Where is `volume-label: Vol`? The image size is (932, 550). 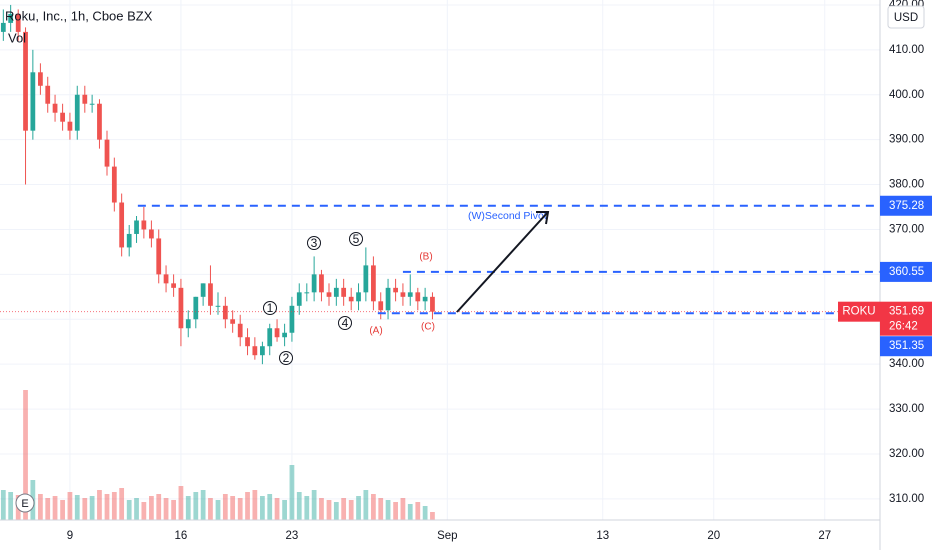 volume-label: Vol is located at coordinates (17, 37).